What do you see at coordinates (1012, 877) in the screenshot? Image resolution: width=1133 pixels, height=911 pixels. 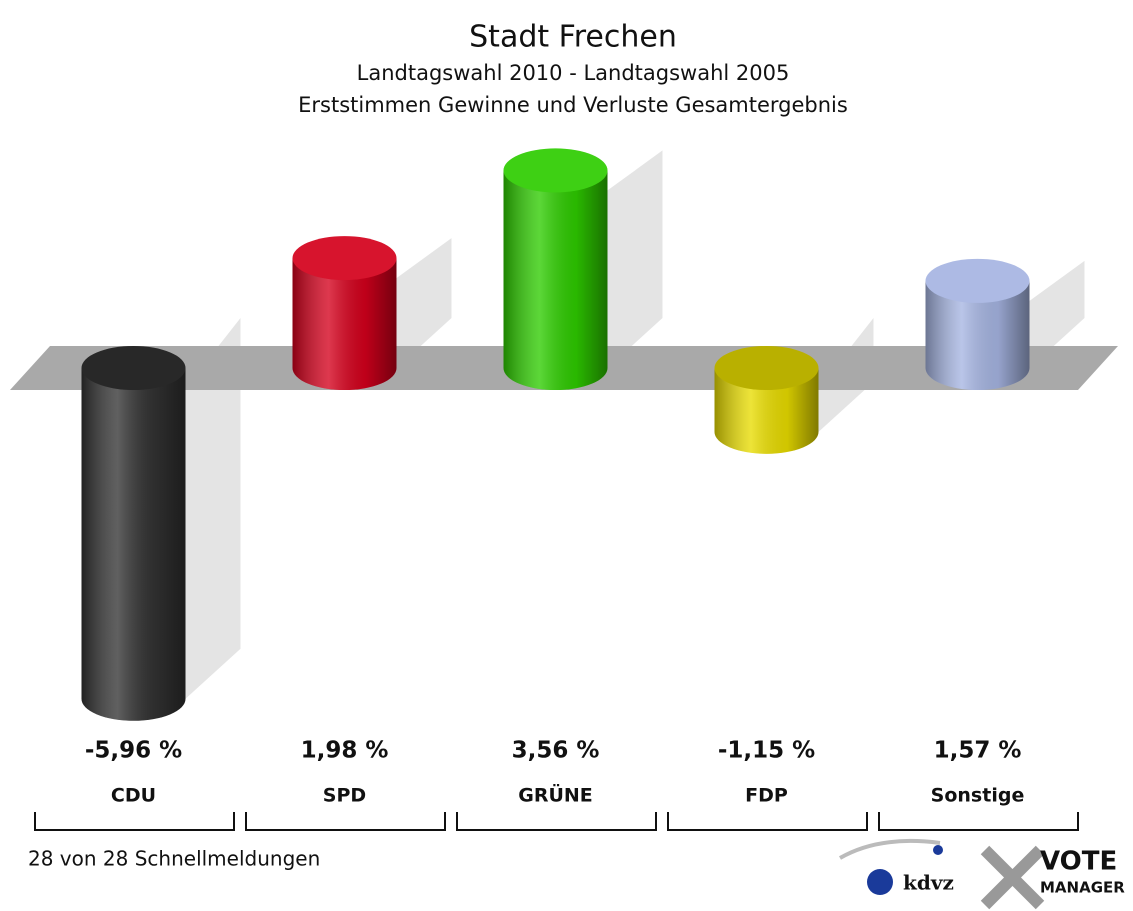 I see `logo-cross` at bounding box center [1012, 877].